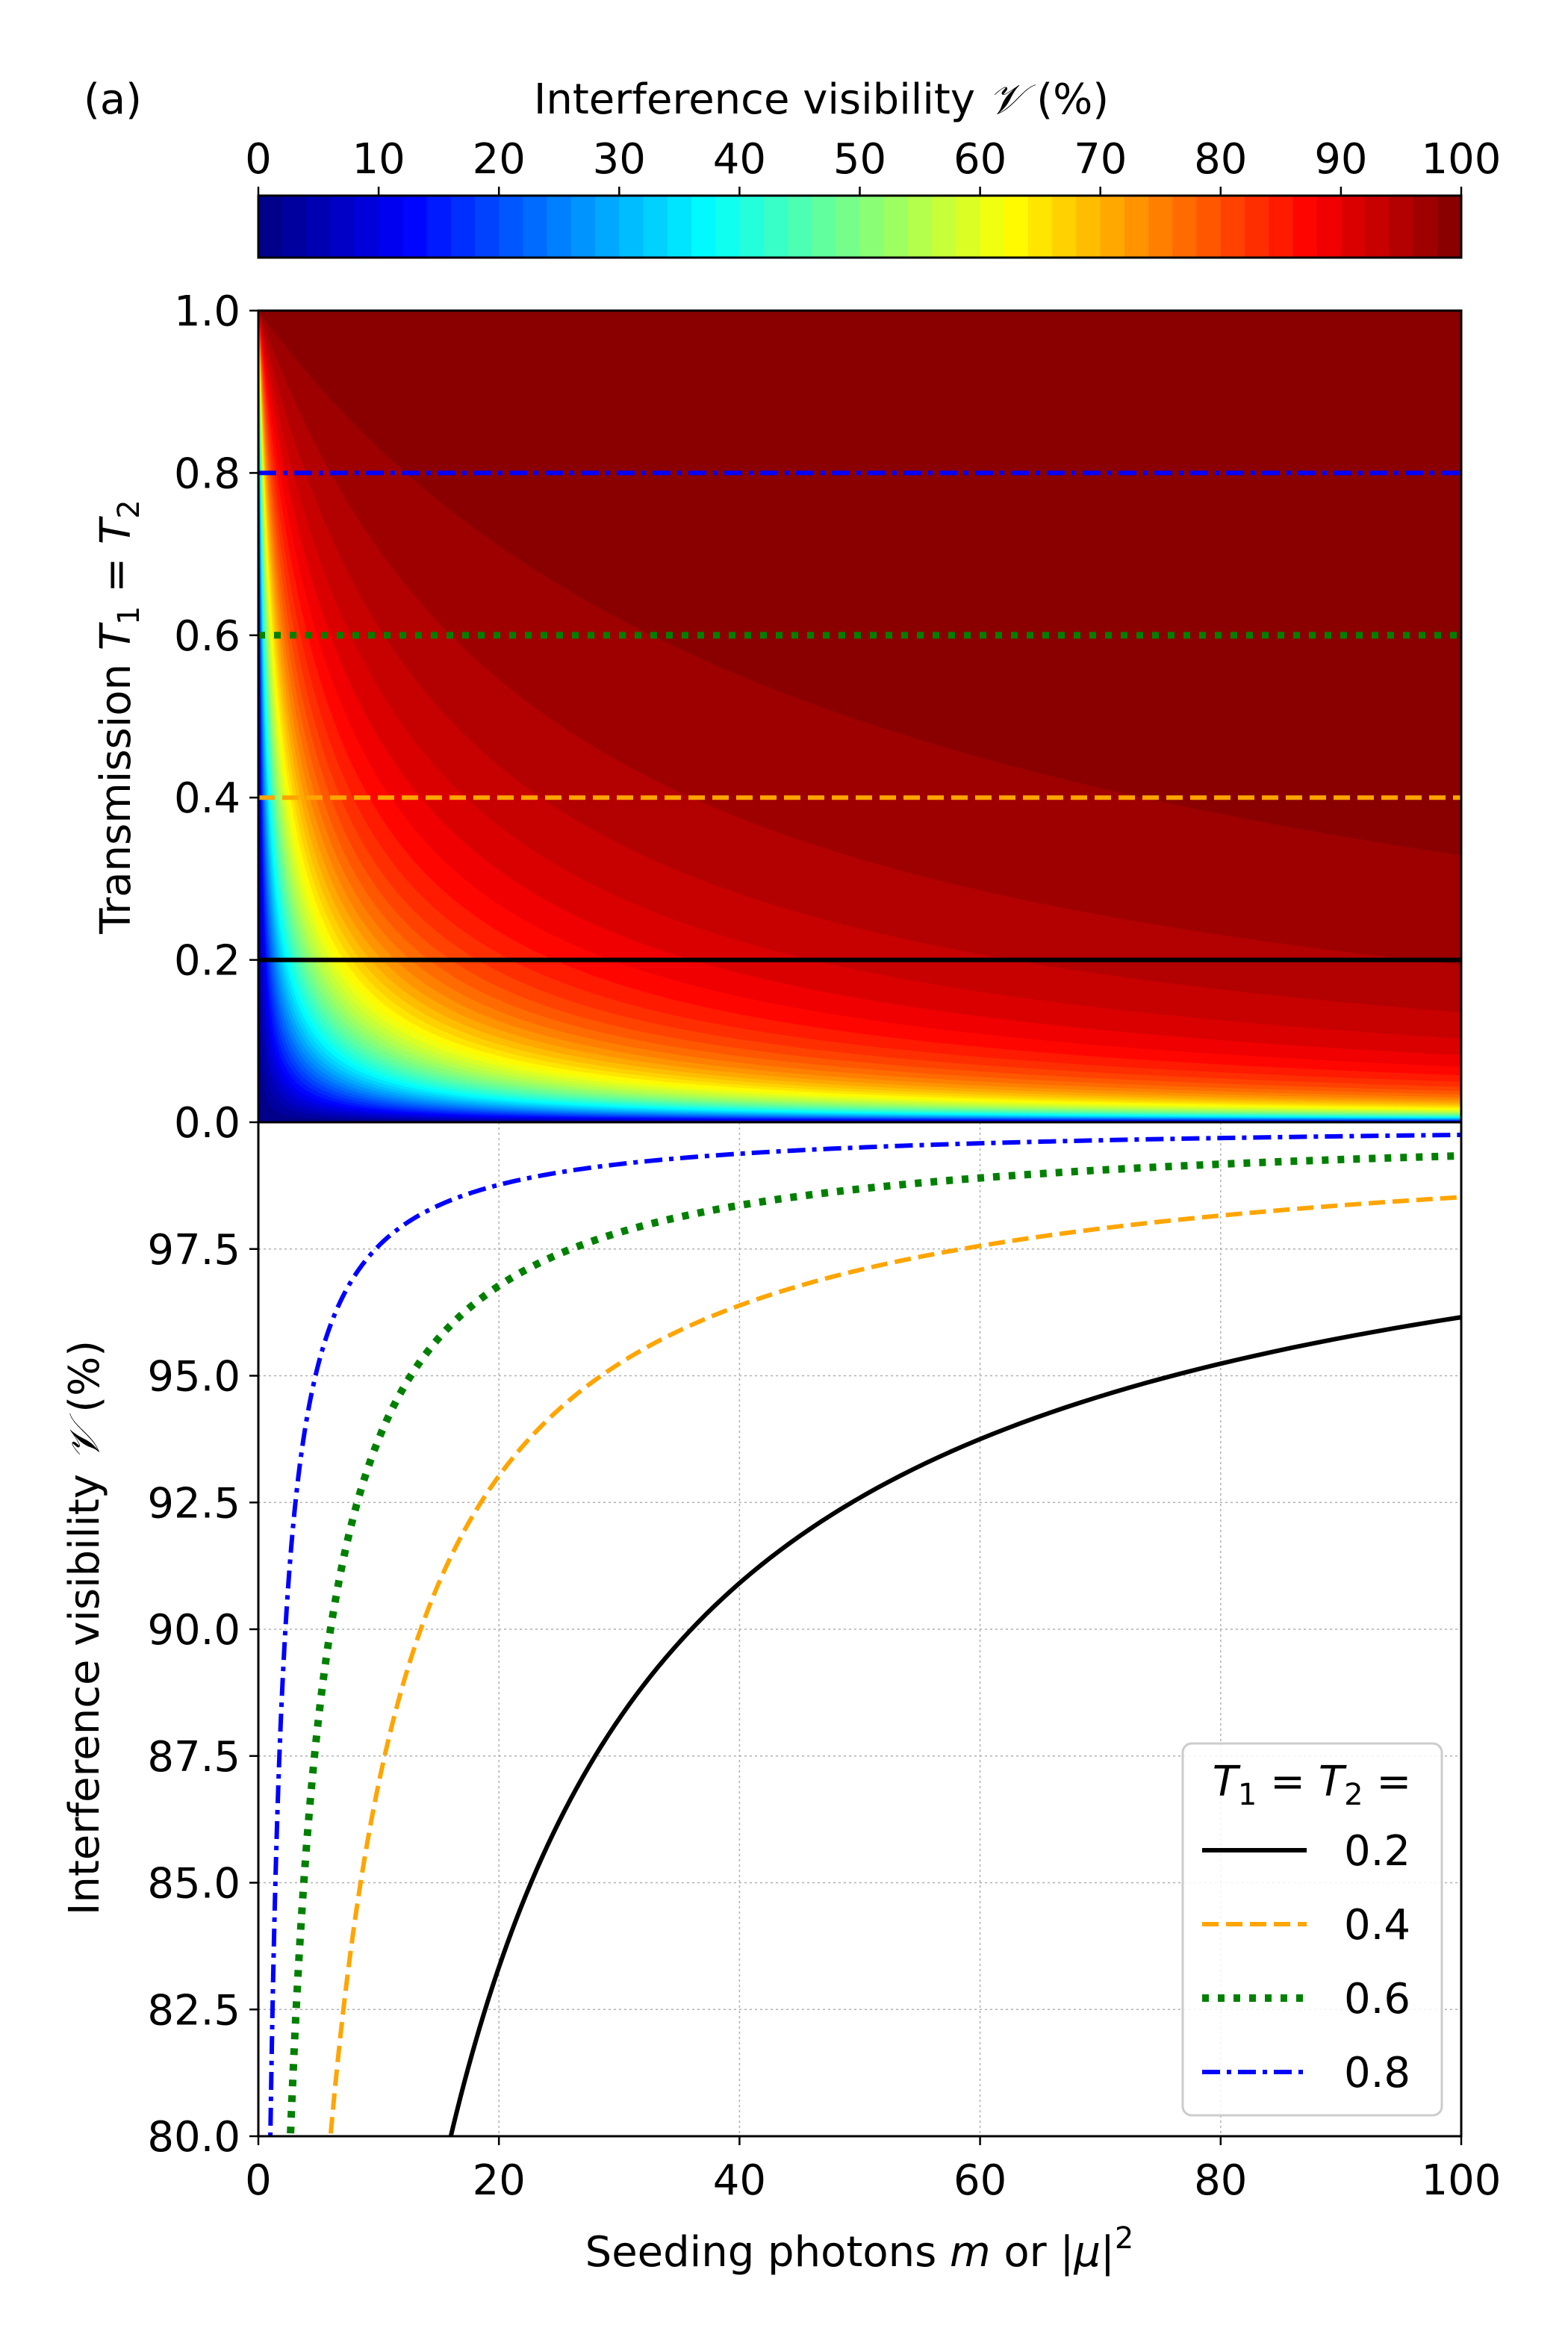 This screenshot has height=2352, width=1568. I want to click on legend-title-eq: =, so click(1288, 1782).